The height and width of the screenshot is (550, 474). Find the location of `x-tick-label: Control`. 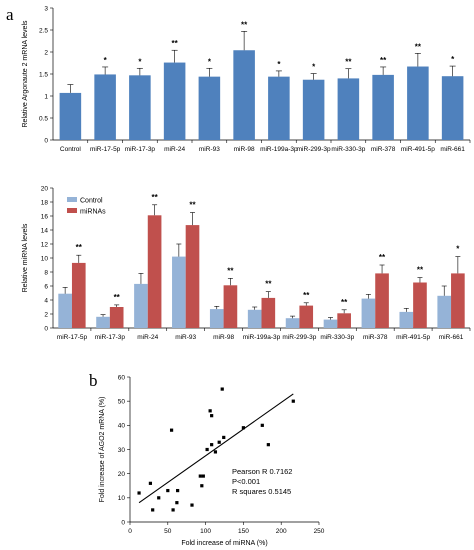

x-tick-label: Control is located at coordinates (71, 149).